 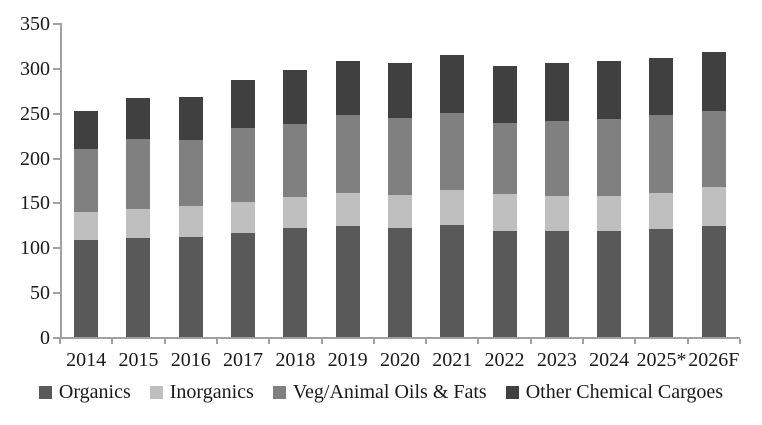 I want to click on bar-segment-2026F-veg-animal-oils-fats, so click(x=713, y=149).